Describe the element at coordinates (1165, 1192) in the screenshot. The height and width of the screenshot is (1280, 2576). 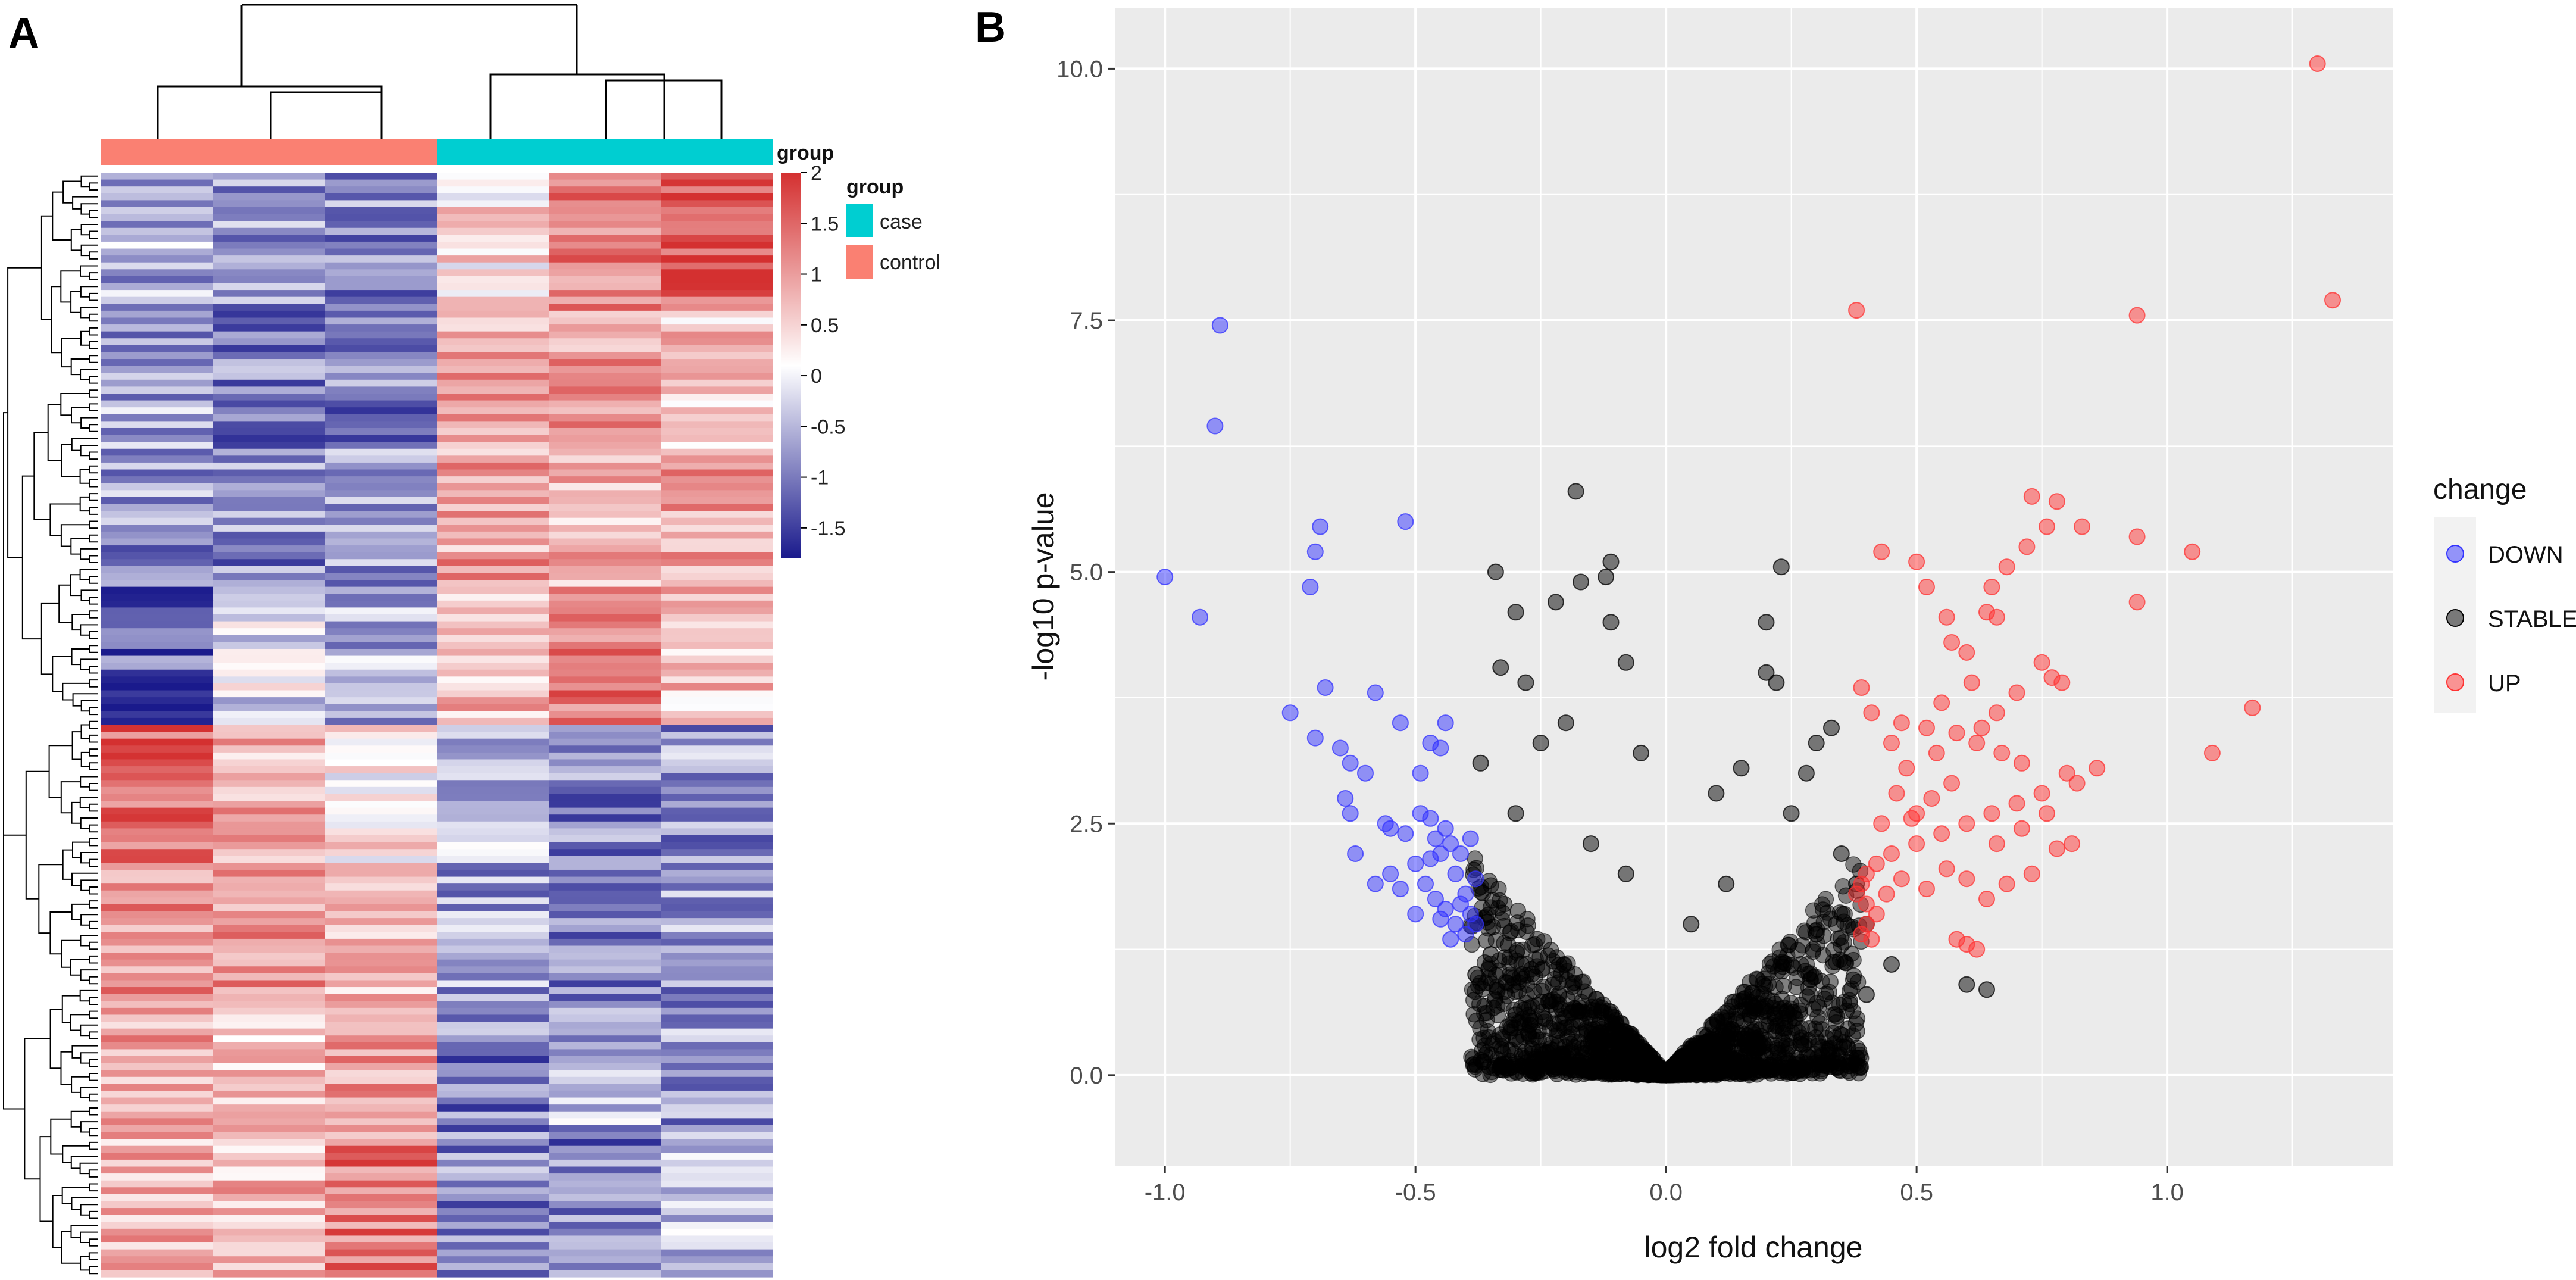
I see `x-tick-label: -1.0` at that location.